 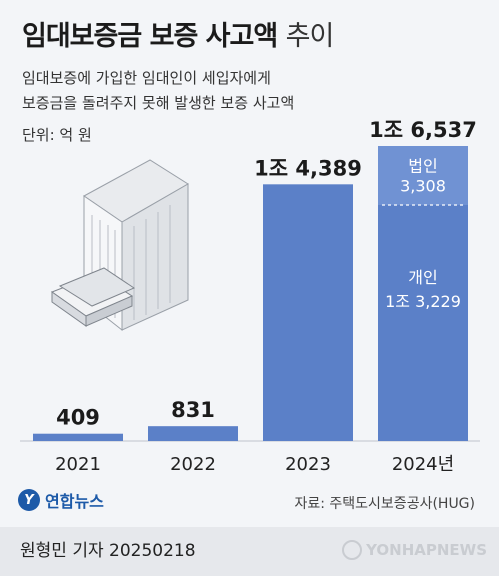 What do you see at coordinates (308, 168) in the screenshot?
I see `bar-value-label: 1조 4,389` at bounding box center [308, 168].